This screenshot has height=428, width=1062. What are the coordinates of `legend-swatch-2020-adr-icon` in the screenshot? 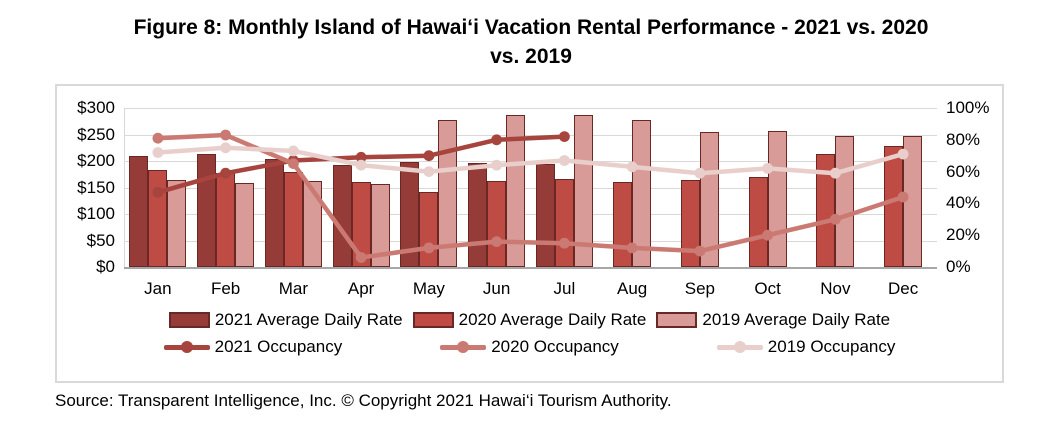 It's located at (433, 320).